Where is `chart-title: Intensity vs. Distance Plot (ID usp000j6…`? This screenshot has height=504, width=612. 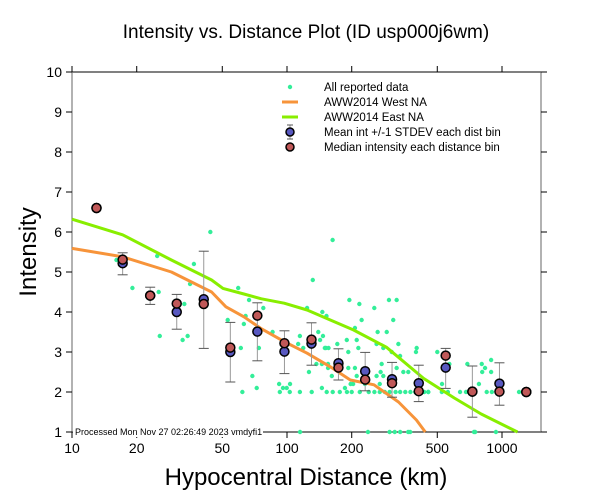 chart-title: Intensity vs. Distance Plot (ID usp000j6… is located at coordinates (306, 32).